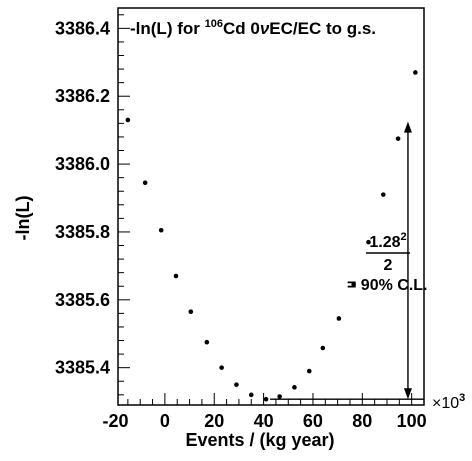 This screenshot has height=461, width=472. Describe the element at coordinates (23, 218) in the screenshot. I see `y-axis-title: -ln(L)` at that location.